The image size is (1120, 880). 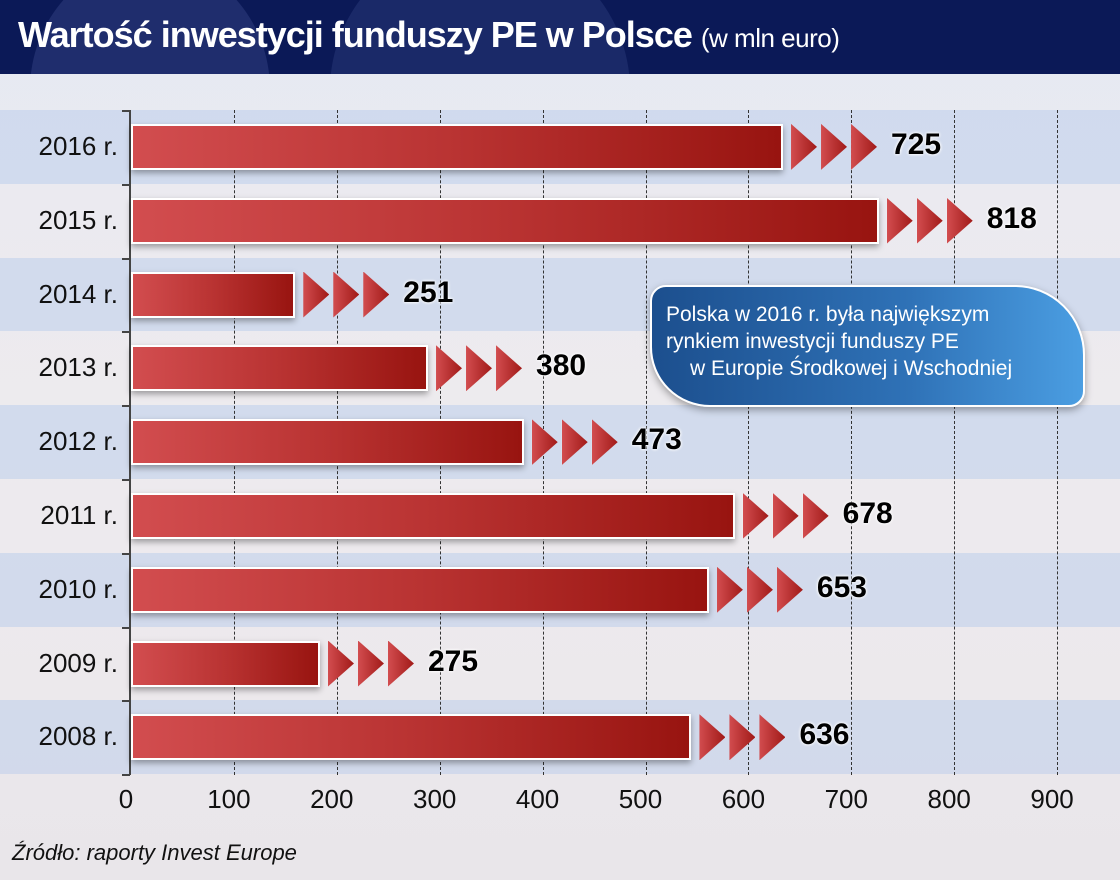 What do you see at coordinates (1052, 799) in the screenshot?
I see `x-tick-label: 900` at bounding box center [1052, 799].